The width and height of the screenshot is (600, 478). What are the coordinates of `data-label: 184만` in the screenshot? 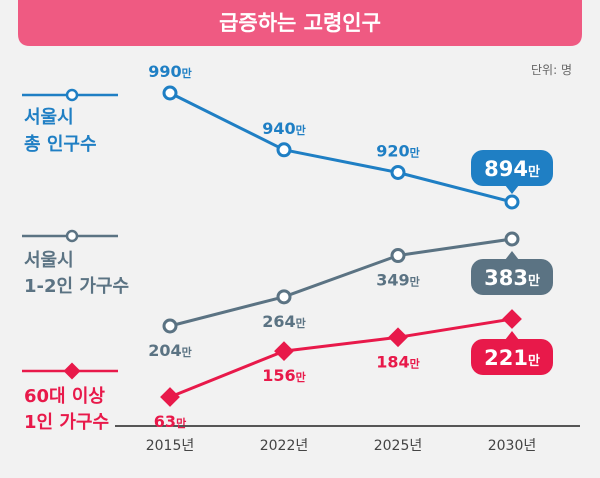 It's located at (398, 361).